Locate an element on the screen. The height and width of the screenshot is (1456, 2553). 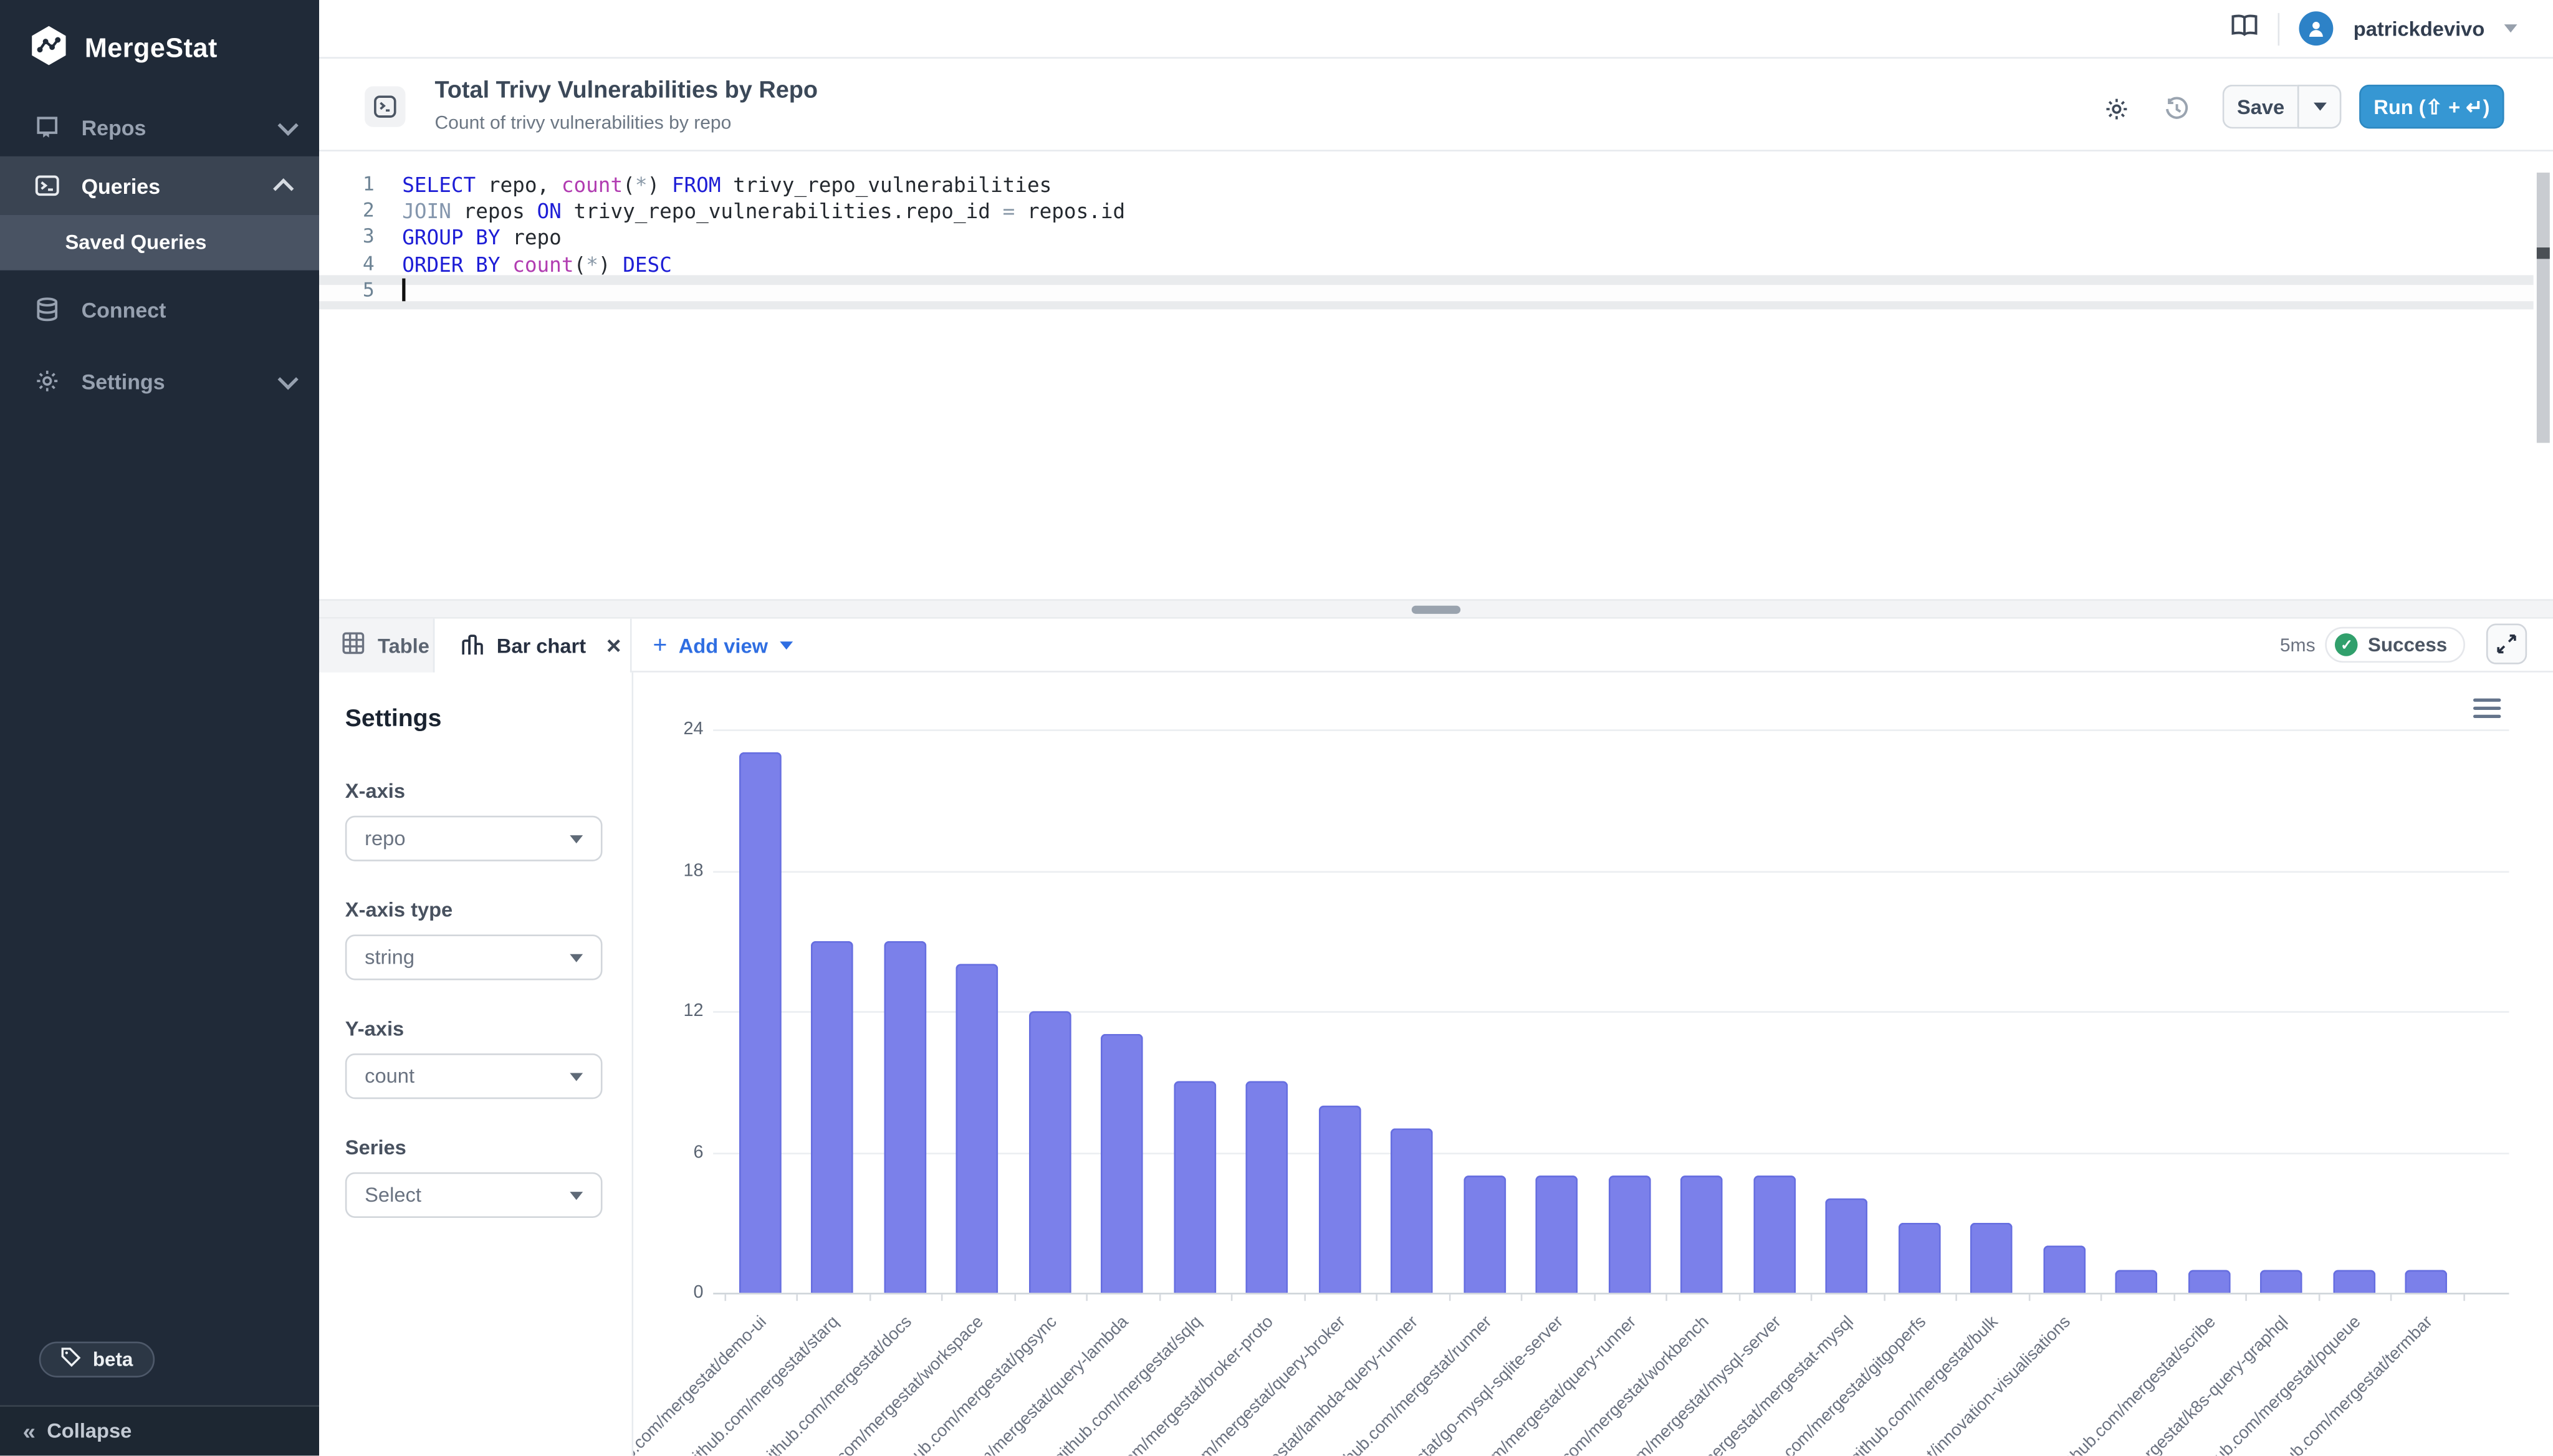
chevron-up-icon is located at coordinates (283, 188).